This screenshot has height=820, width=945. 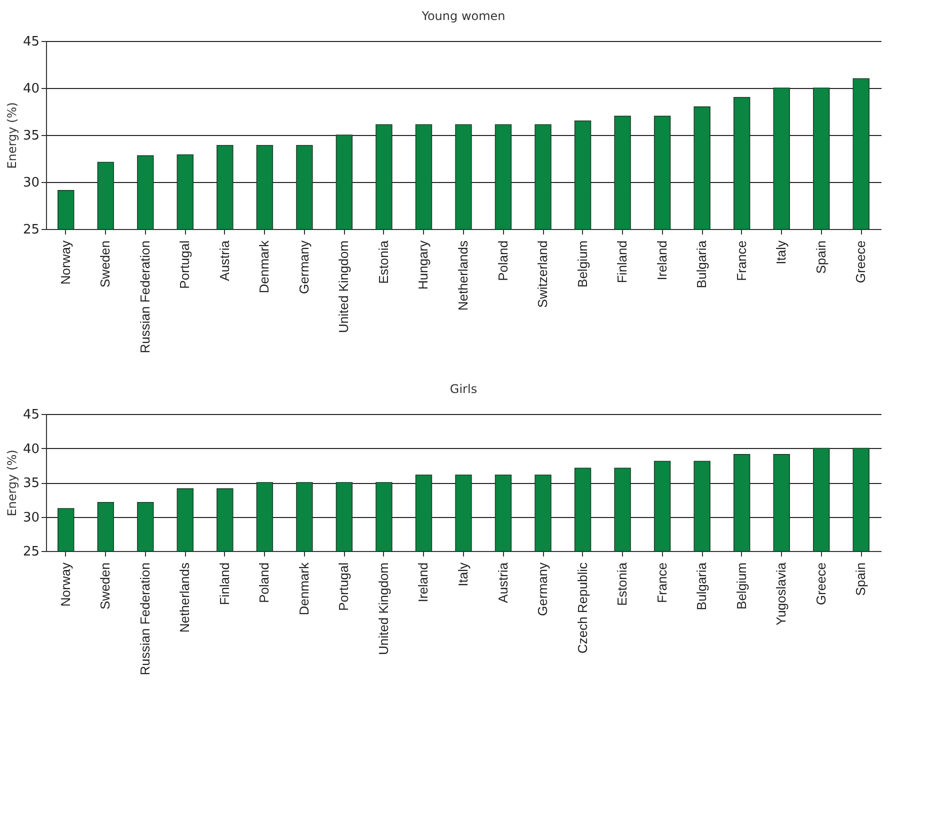 I want to click on x-tick-label: Yugoslavia, so click(x=781, y=594).